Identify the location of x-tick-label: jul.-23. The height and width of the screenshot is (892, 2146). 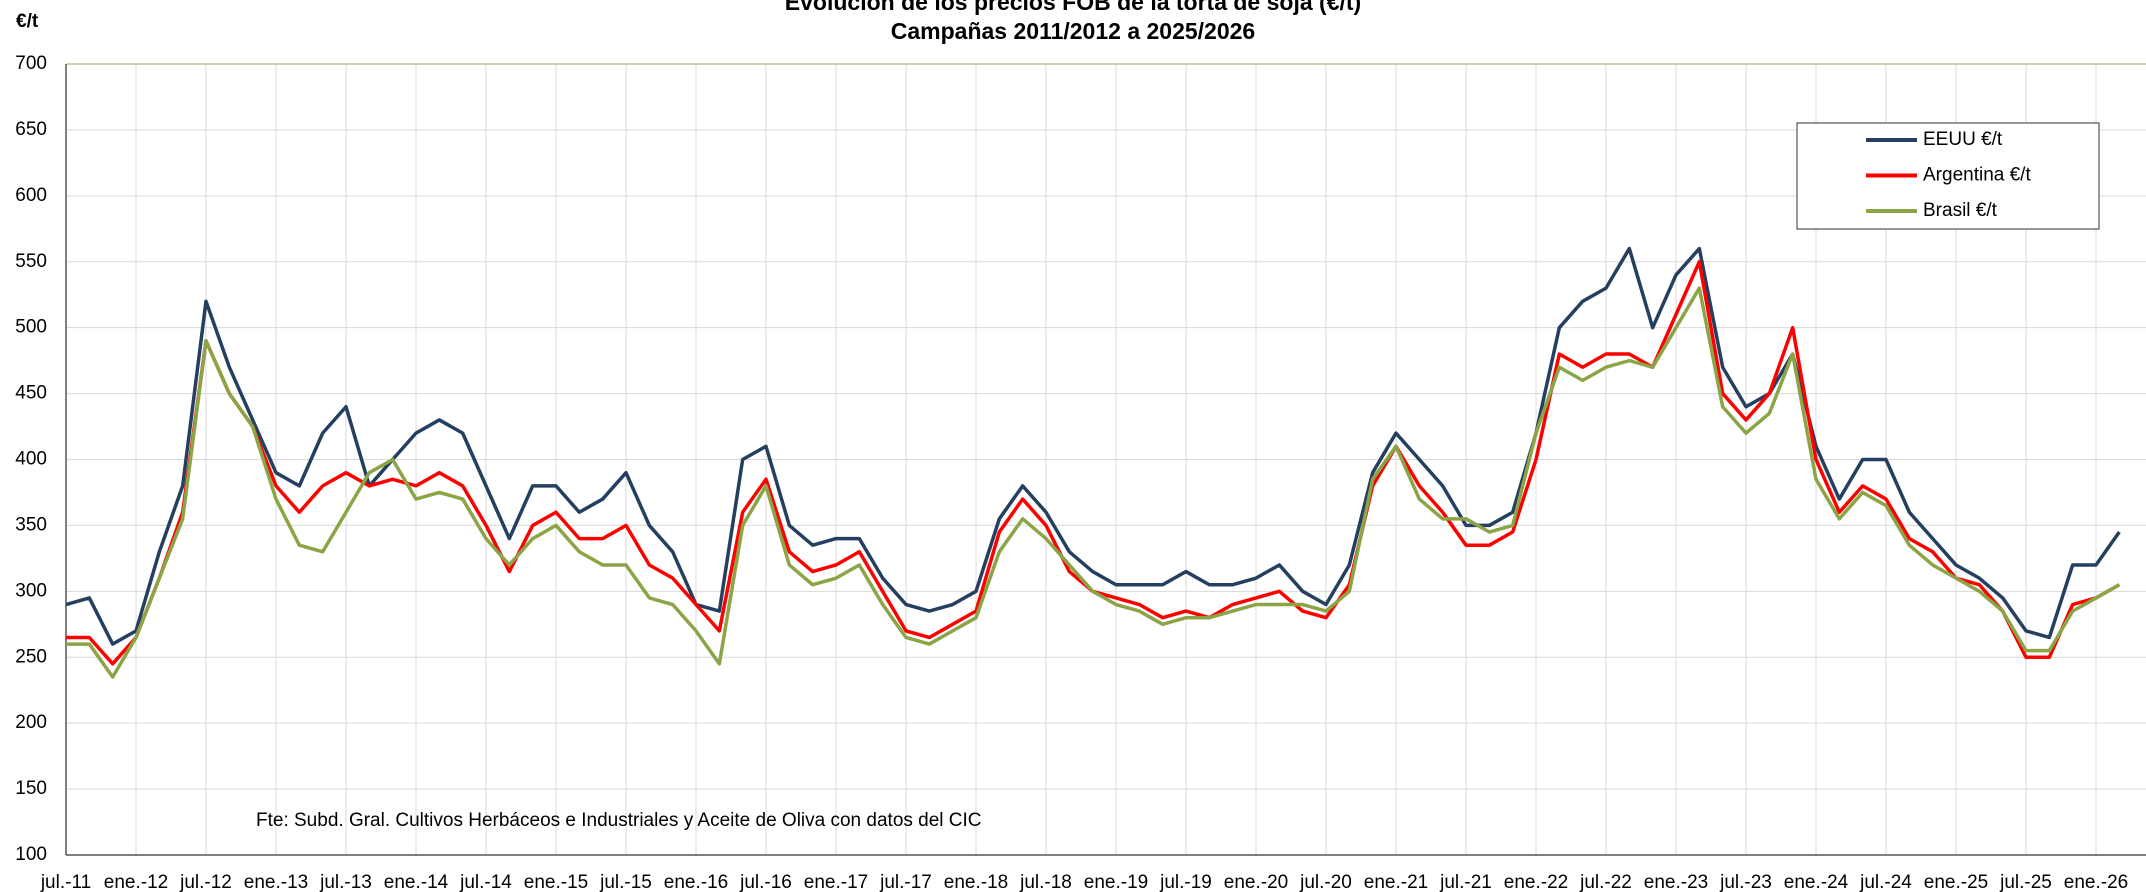
(1745, 882).